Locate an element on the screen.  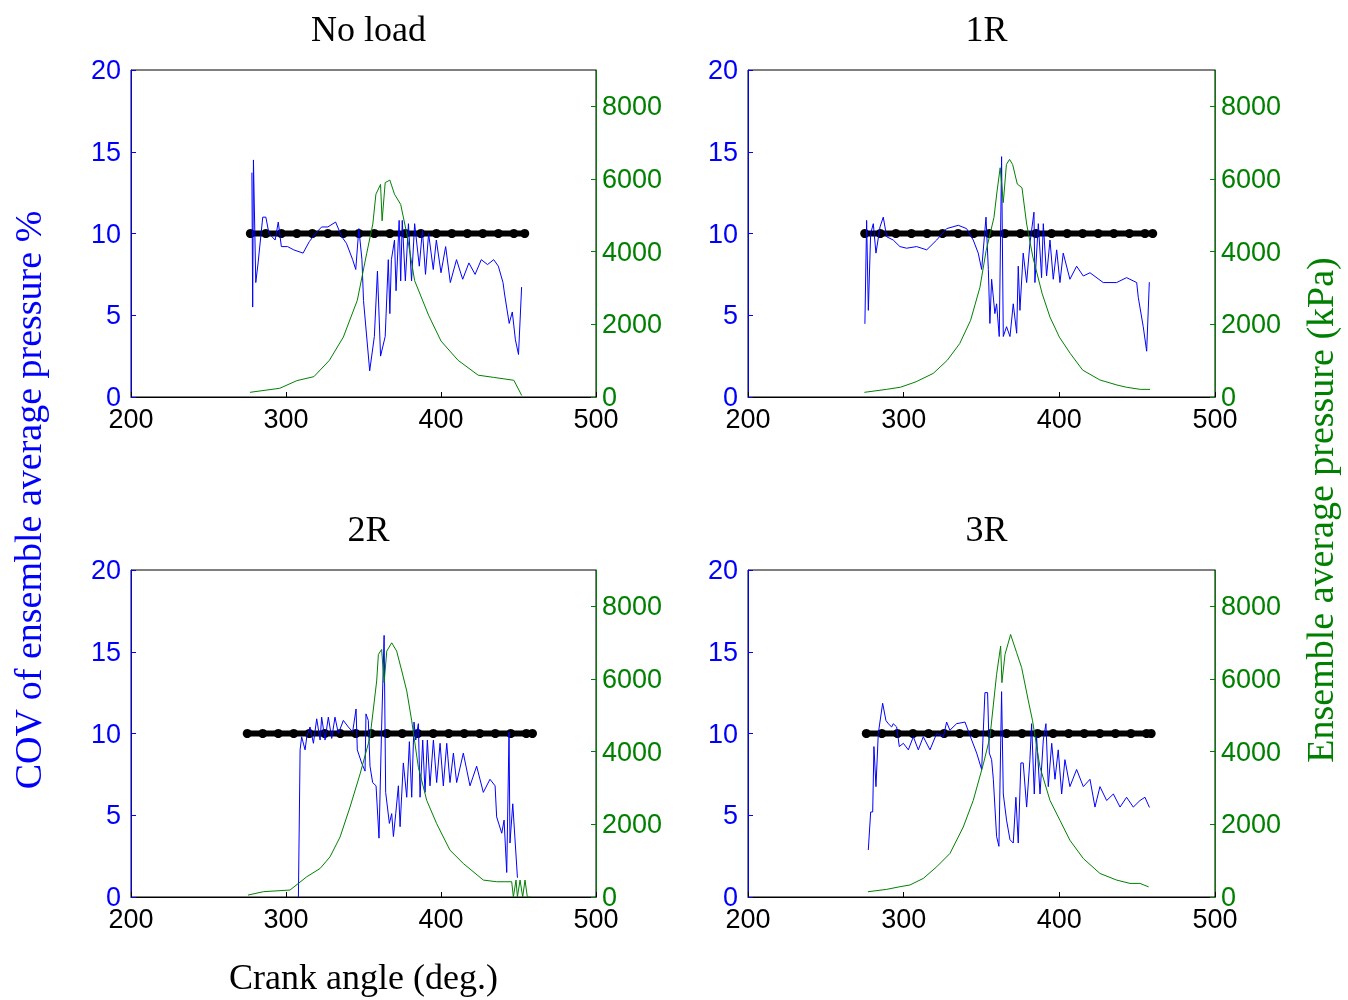
chart-title: 2R is located at coordinates (368, 529).